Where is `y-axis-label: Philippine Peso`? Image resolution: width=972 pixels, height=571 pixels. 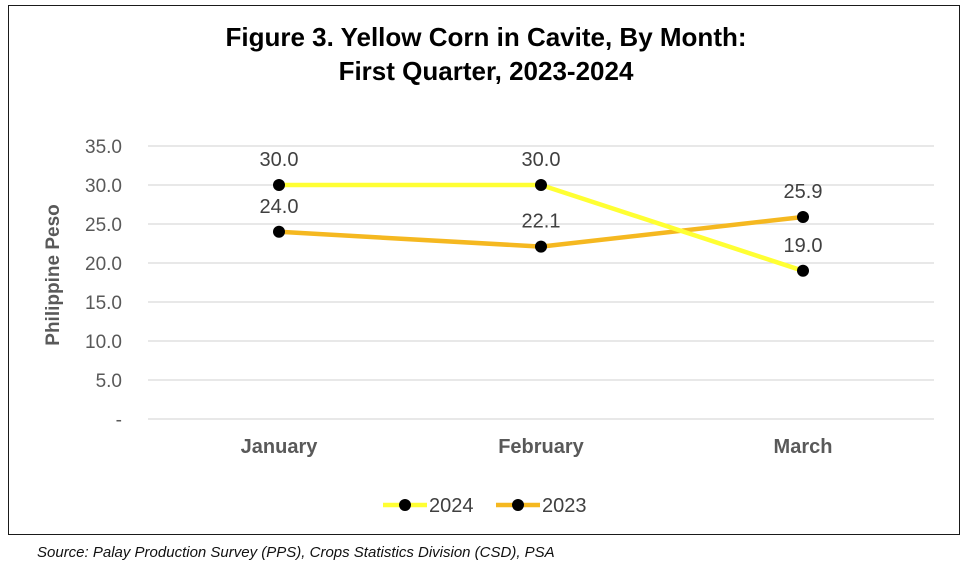 y-axis-label: Philippine Peso is located at coordinates (53, 274).